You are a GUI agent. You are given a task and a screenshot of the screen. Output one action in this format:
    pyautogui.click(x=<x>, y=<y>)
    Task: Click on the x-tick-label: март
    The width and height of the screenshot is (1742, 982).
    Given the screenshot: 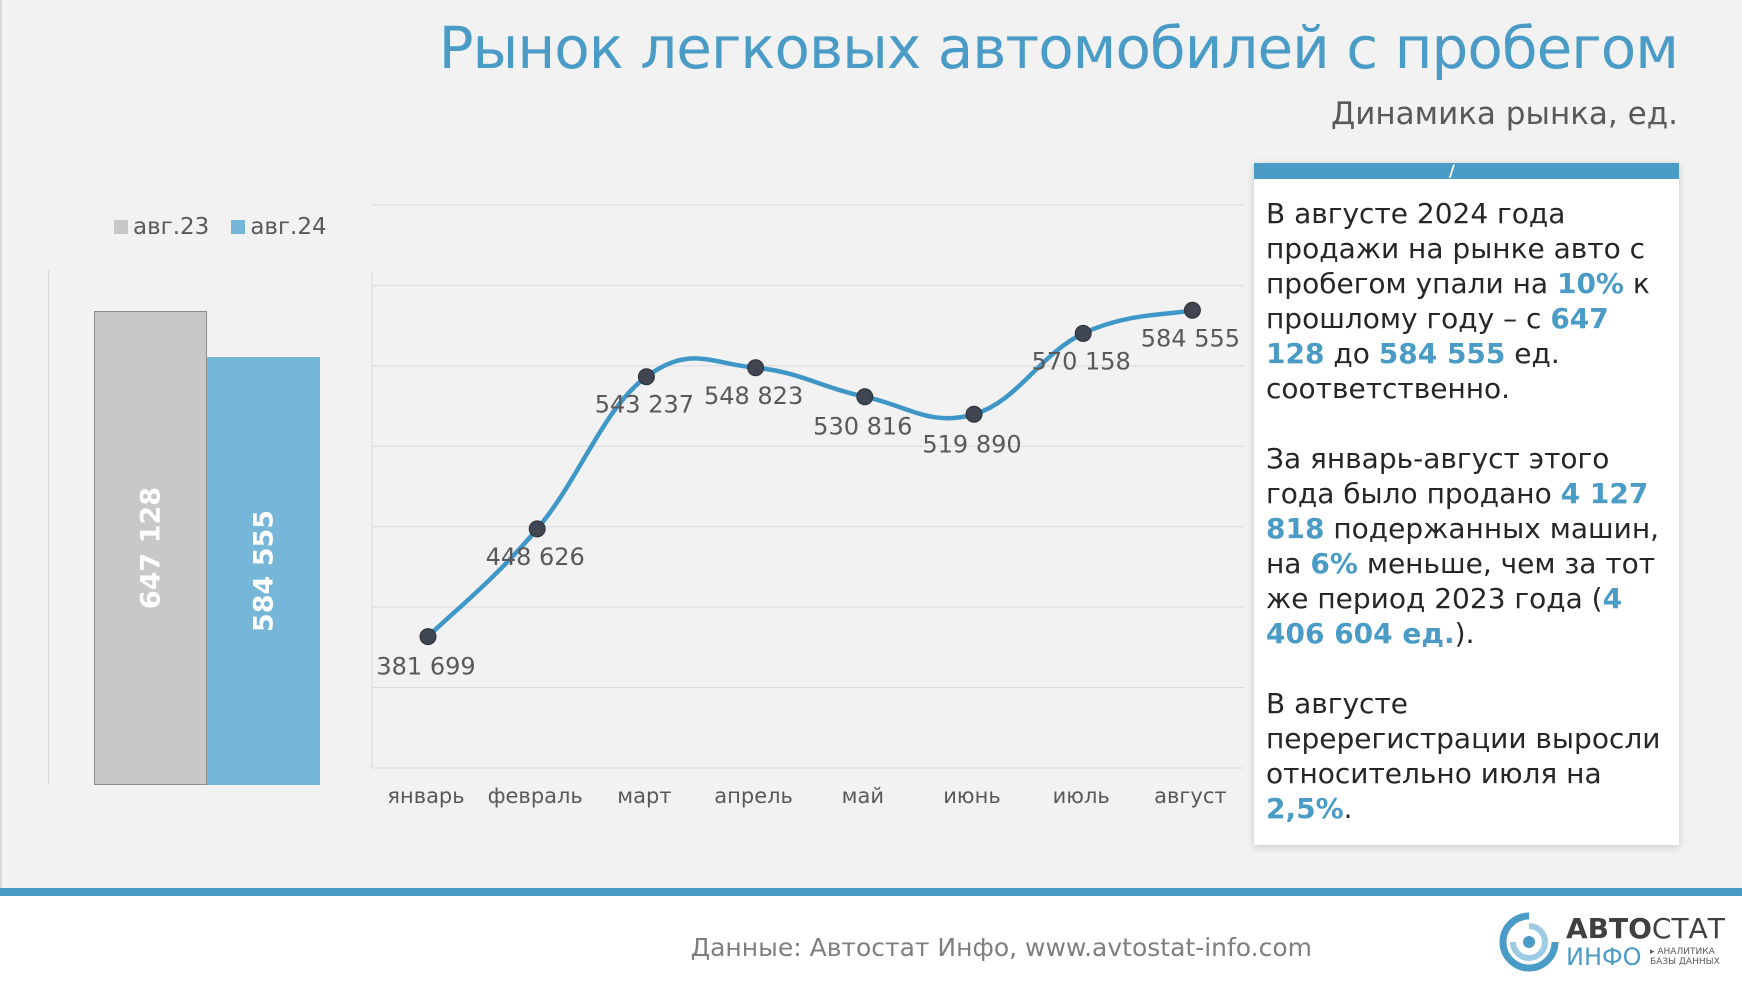 What is the action you would take?
    pyautogui.click(x=644, y=796)
    